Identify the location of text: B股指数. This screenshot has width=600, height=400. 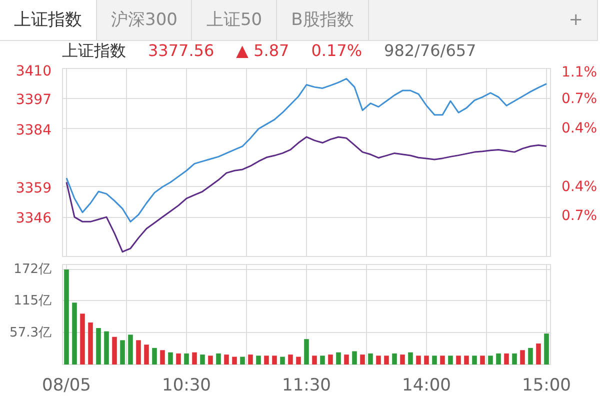
(323, 20).